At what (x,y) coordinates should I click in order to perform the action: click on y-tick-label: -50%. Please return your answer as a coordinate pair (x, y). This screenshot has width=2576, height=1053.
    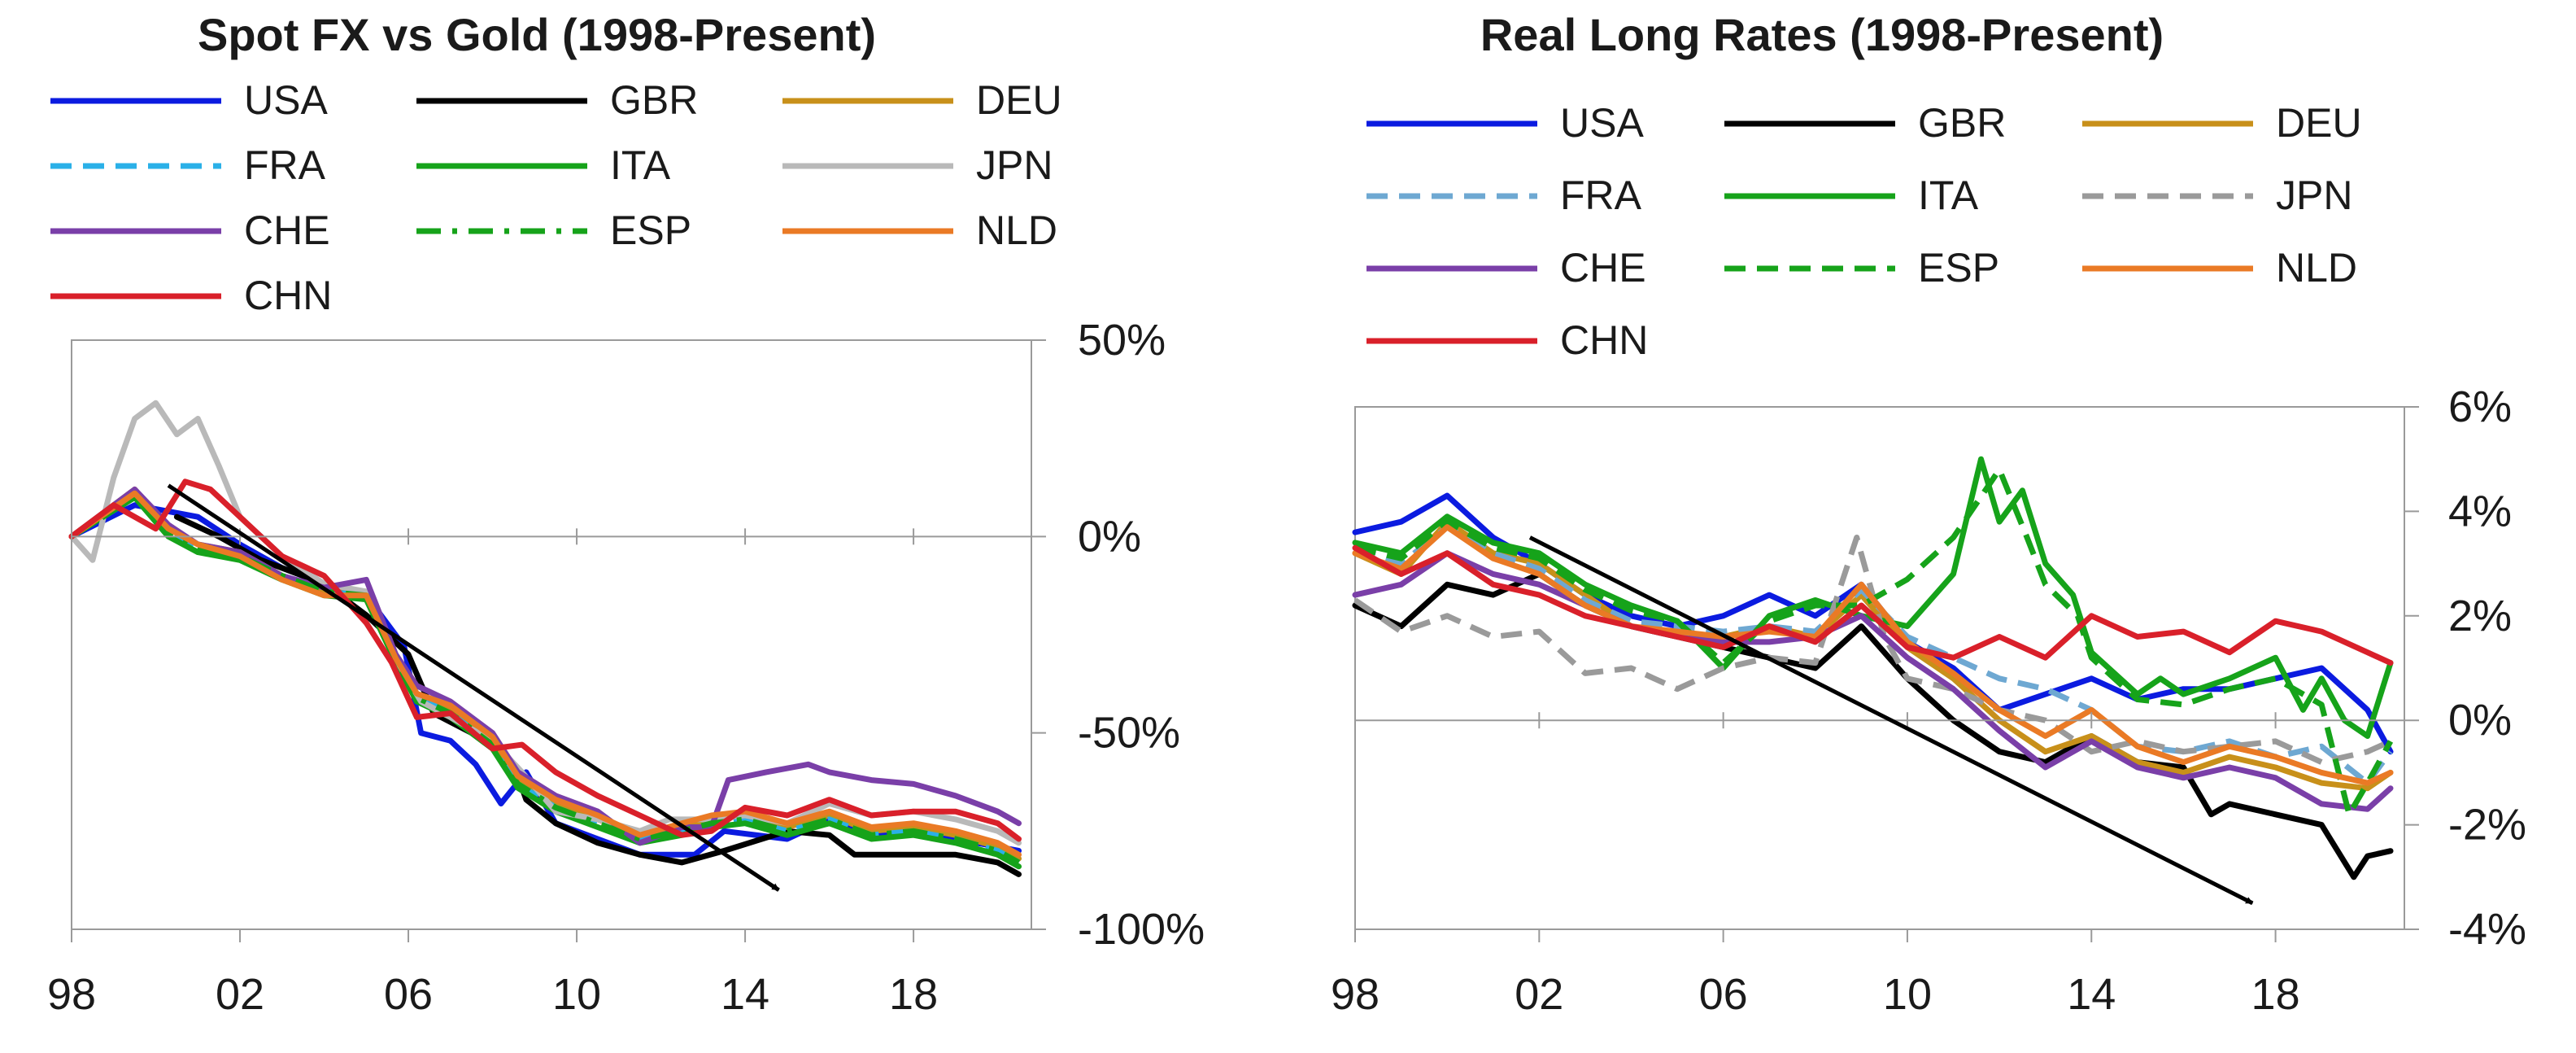
    Looking at the image, I should click on (1129, 733).